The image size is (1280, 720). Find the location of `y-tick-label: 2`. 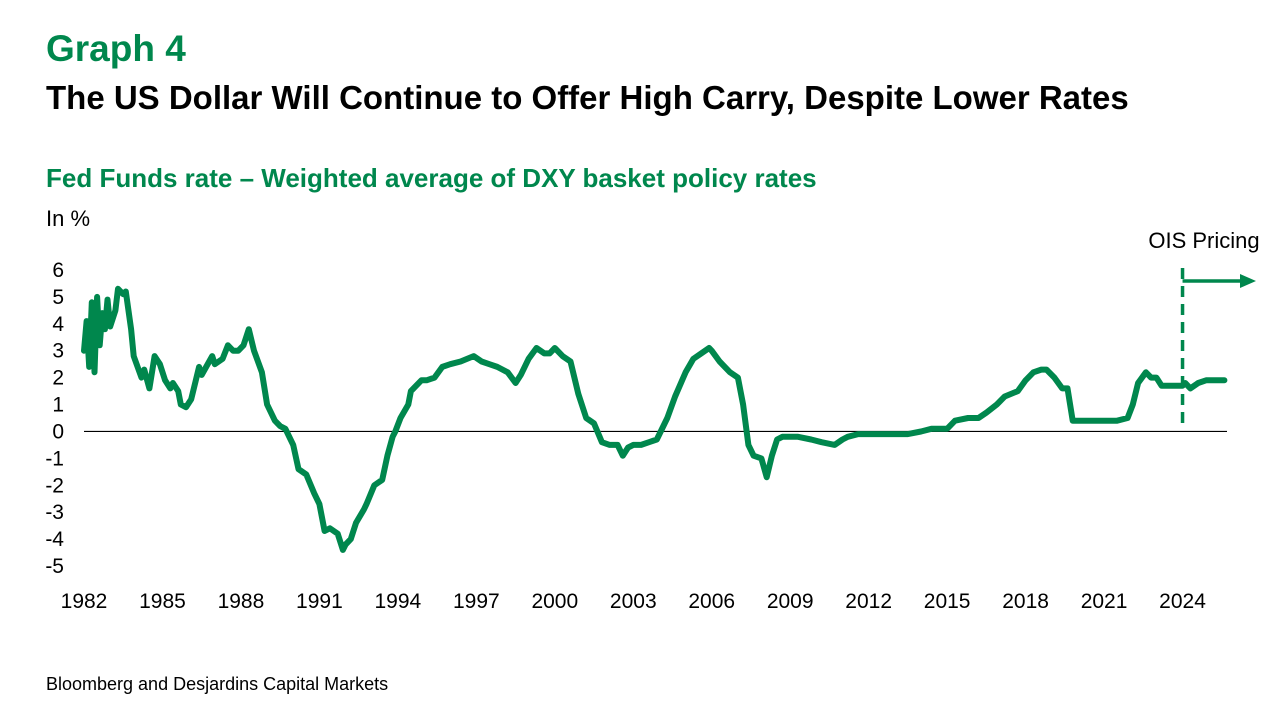

y-tick-label: 2 is located at coordinates (58, 378).